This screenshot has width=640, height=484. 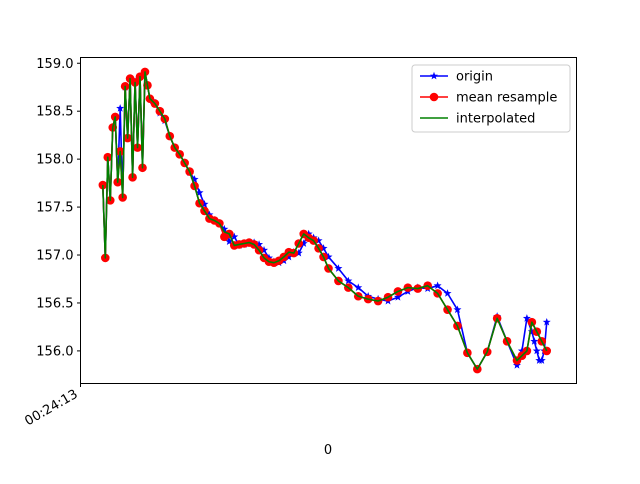 I want to click on legend-label: mean resample, so click(x=506, y=98).